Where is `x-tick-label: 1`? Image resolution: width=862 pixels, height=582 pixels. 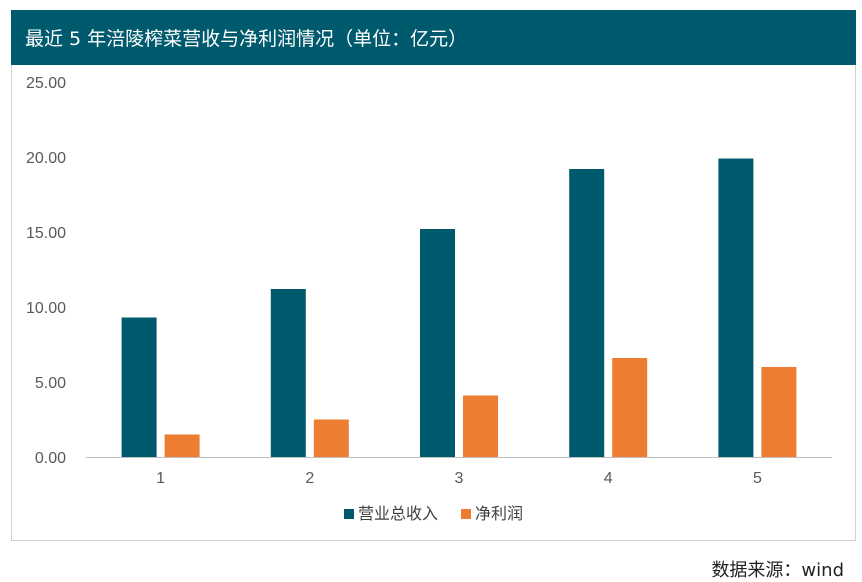 x-tick-label: 1 is located at coordinates (160, 478).